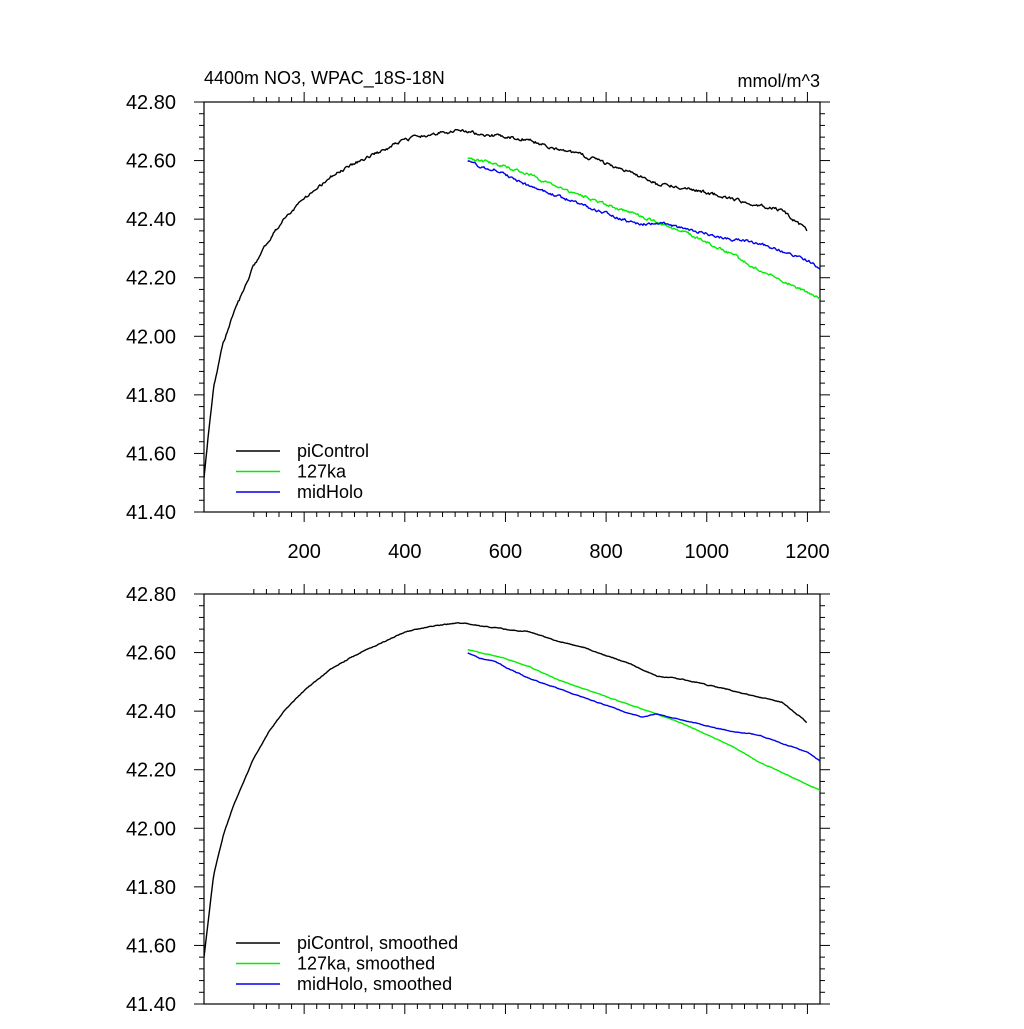  Describe the element at coordinates (303, 552) in the screenshot. I see `x-tick-label: 200` at that location.